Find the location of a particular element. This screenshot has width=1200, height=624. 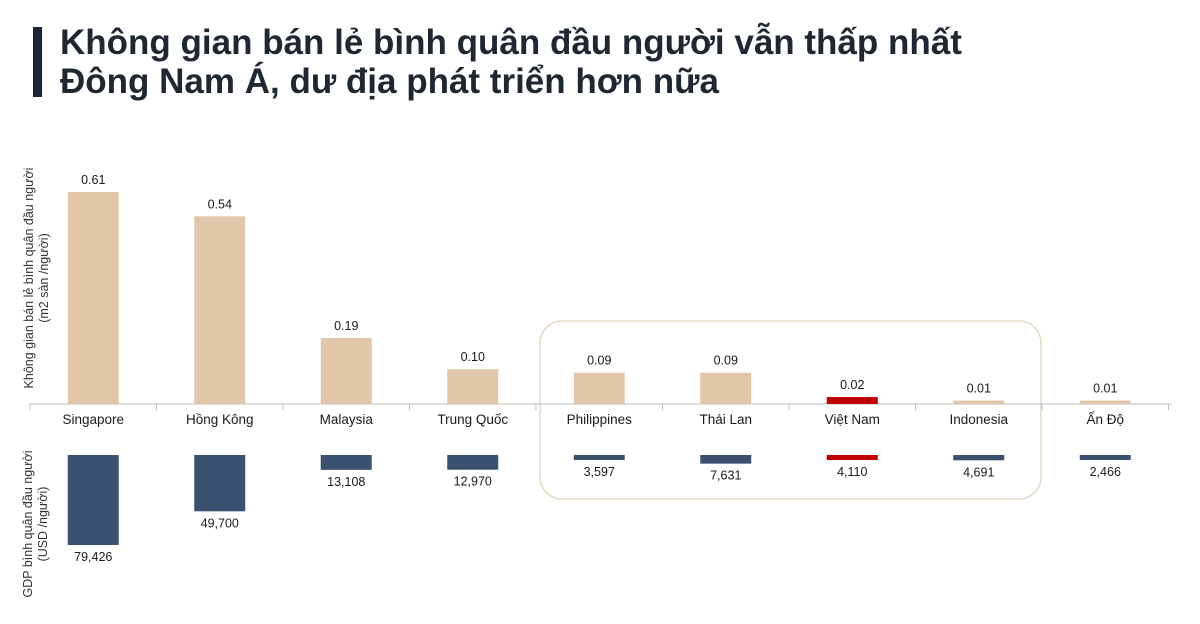

retail-bar-thai-lan is located at coordinates (726, 388).